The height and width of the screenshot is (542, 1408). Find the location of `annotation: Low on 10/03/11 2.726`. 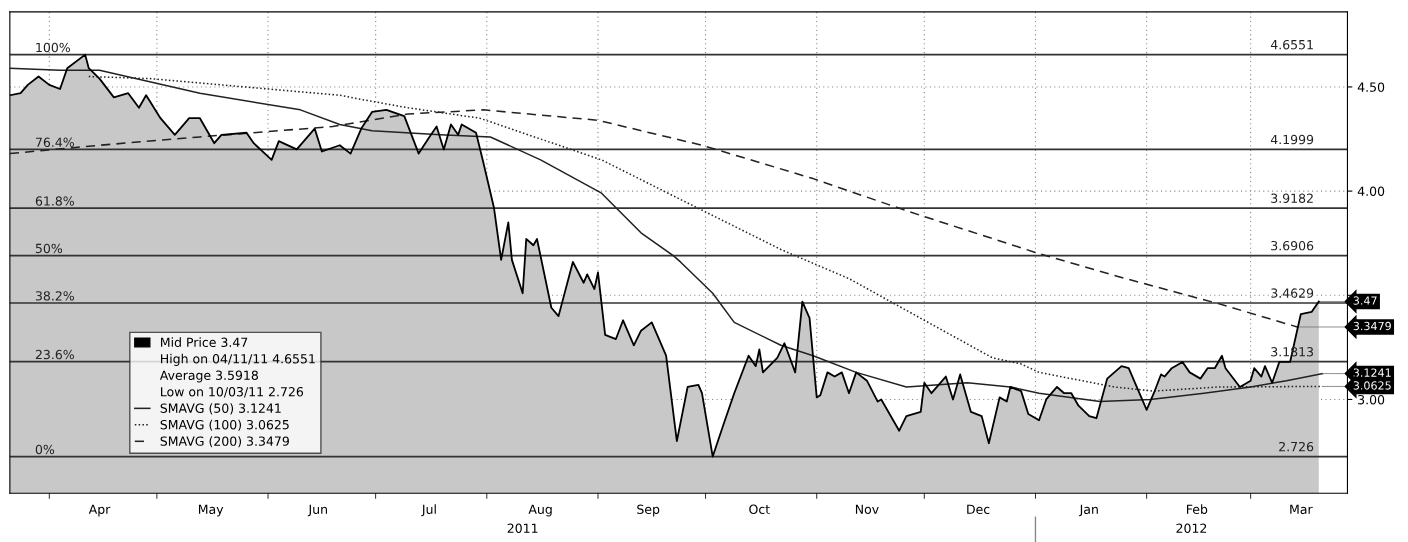

annotation: Low on 10/03/11 2.726 is located at coordinates (232, 392).